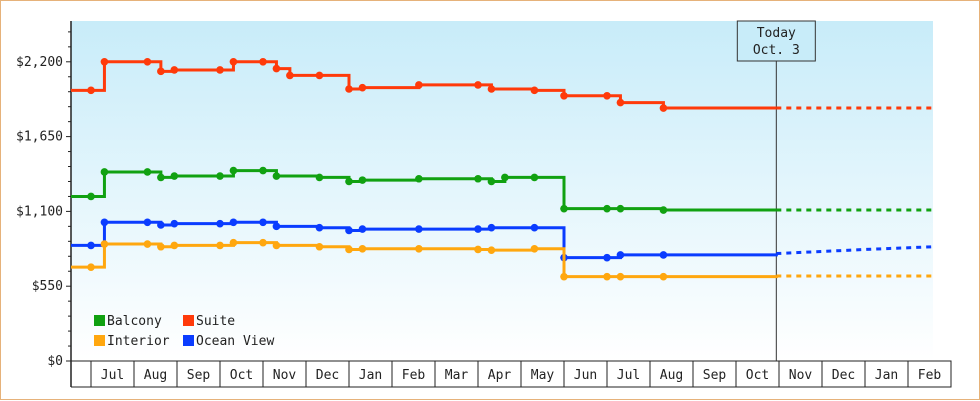 Image resolution: width=980 pixels, height=401 pixels. I want to click on month-label: May, so click(543, 375).